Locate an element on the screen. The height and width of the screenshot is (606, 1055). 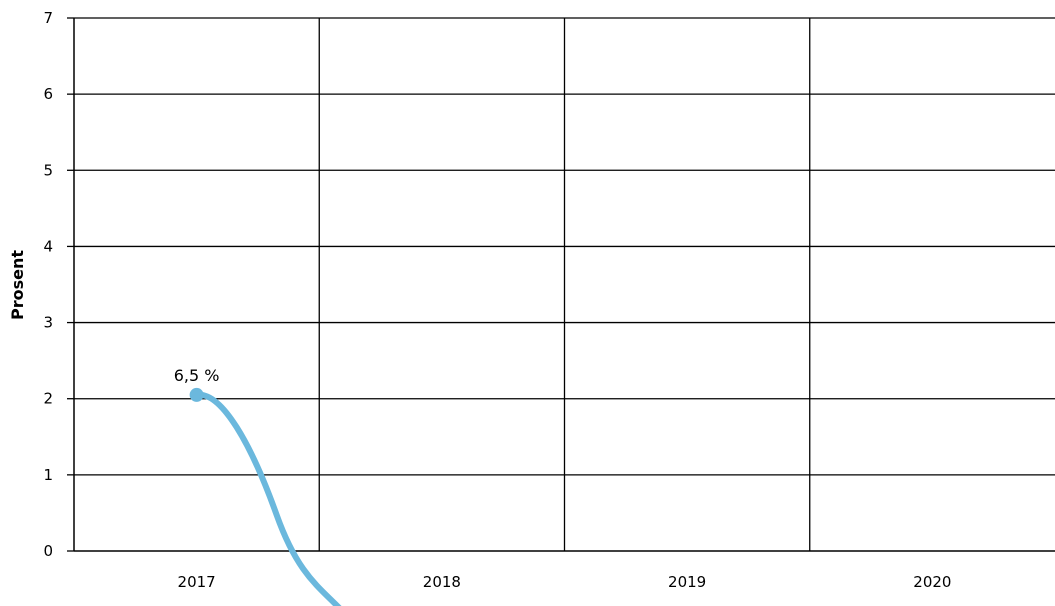
y-tick-label: 5 is located at coordinates (48, 170).